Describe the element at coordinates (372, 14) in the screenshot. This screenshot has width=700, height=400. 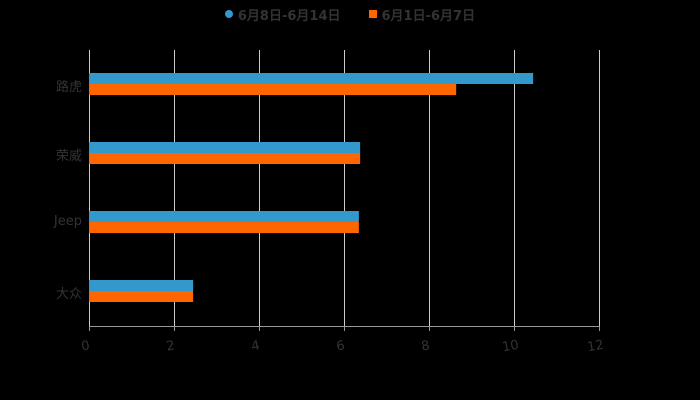
I see `legend-marker-square-icon` at that location.